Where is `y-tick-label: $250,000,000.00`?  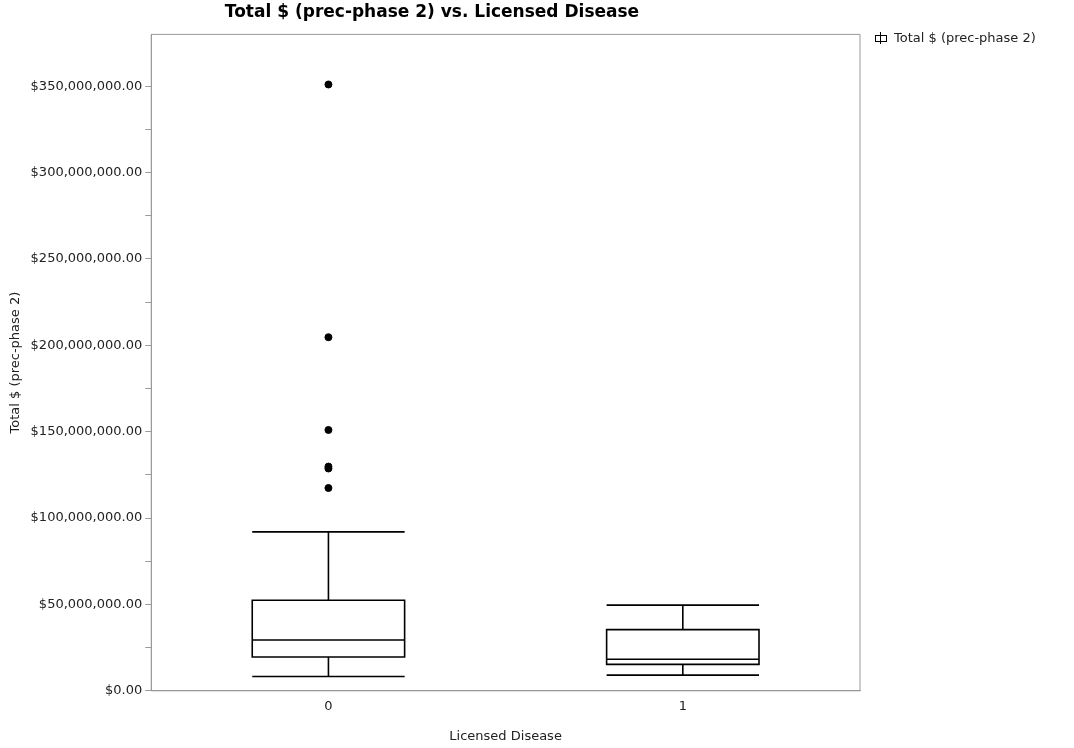 y-tick-label: $250,000,000.00 is located at coordinates (86, 258).